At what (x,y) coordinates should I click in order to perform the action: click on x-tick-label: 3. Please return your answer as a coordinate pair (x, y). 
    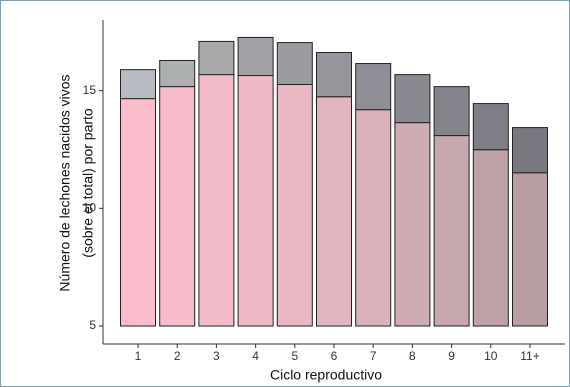
    Looking at the image, I should click on (216, 356).